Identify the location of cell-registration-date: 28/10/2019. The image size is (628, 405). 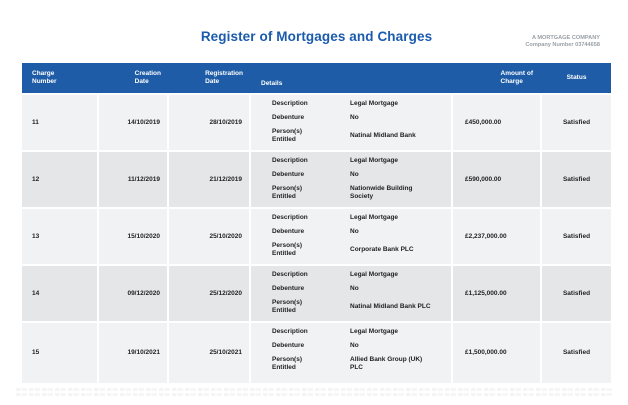
(209, 122).